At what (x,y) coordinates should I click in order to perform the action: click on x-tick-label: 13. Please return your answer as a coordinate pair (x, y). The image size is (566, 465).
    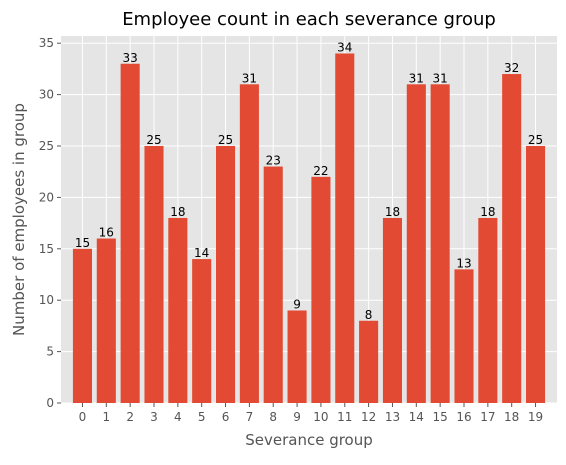
    Looking at the image, I should click on (392, 417).